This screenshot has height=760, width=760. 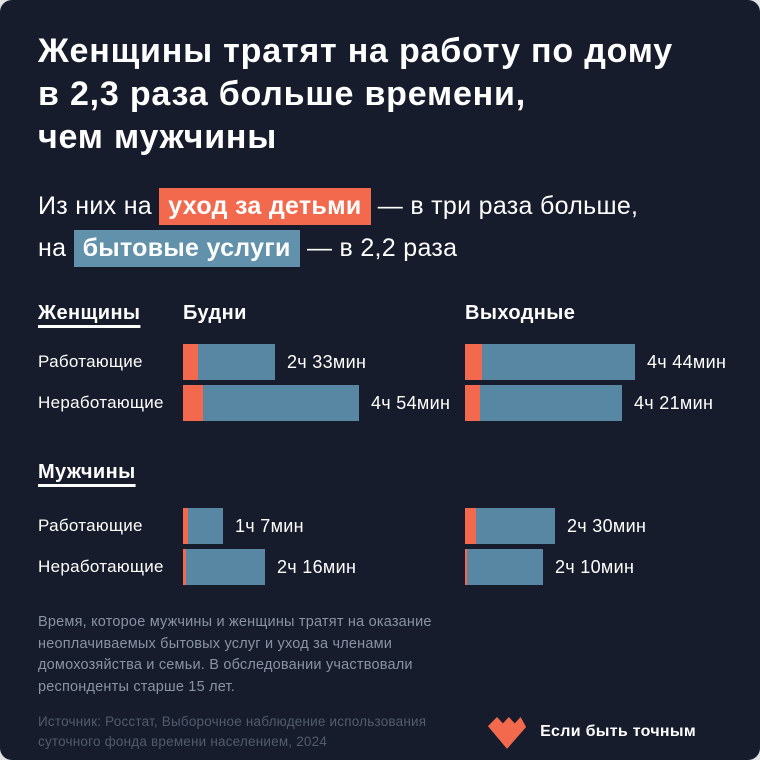 What do you see at coordinates (520, 313) in the screenshot?
I see `column-title-weekend: Выходные` at bounding box center [520, 313].